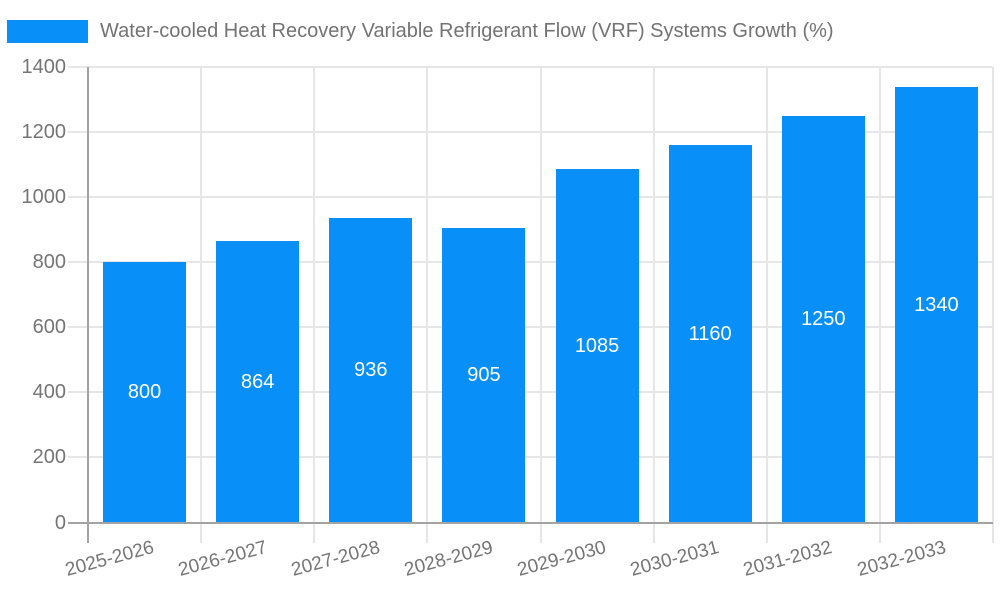 The height and width of the screenshot is (600, 1000). I want to click on bar-value-label: 1340, so click(936, 304).